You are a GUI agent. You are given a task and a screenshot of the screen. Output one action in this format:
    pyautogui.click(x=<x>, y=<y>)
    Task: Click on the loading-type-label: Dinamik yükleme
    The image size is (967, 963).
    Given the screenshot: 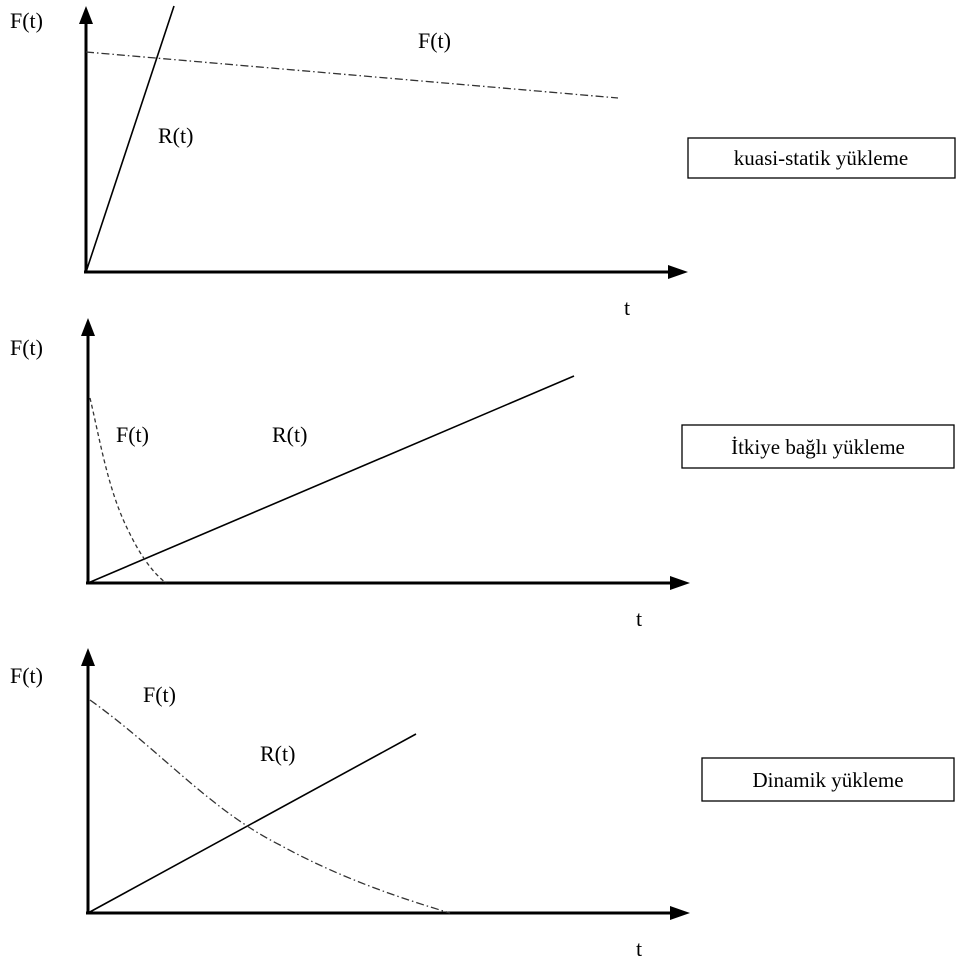 What is the action you would take?
    pyautogui.click(x=827, y=780)
    